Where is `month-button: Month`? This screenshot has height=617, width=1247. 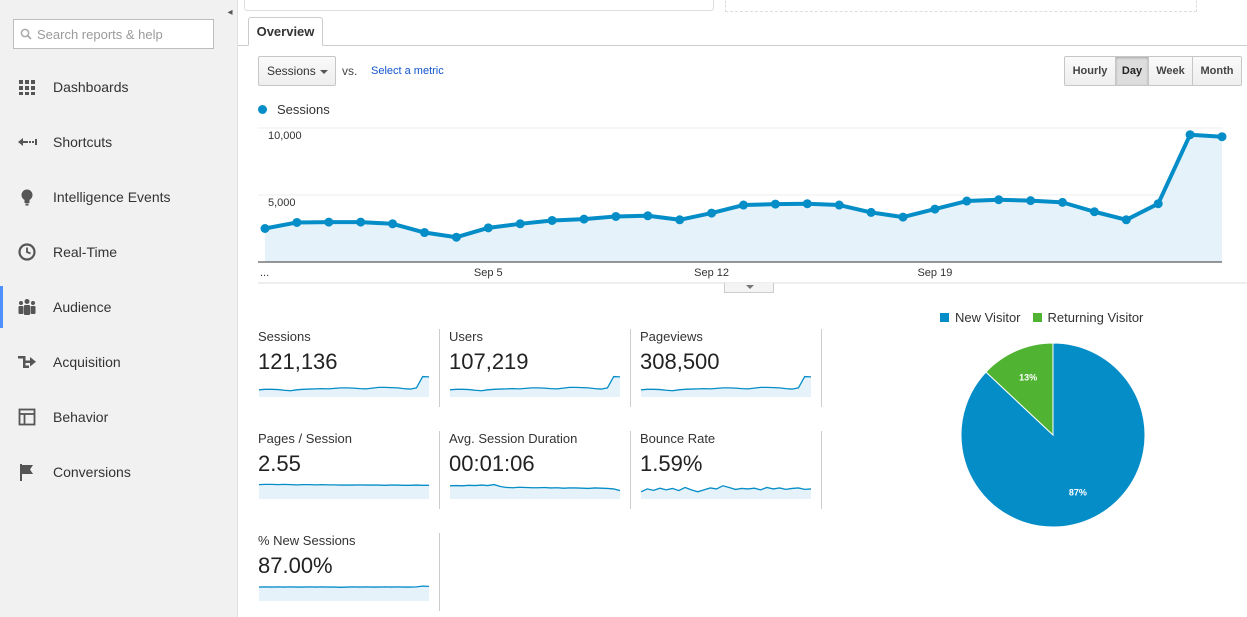
month-button: Month is located at coordinates (1217, 71).